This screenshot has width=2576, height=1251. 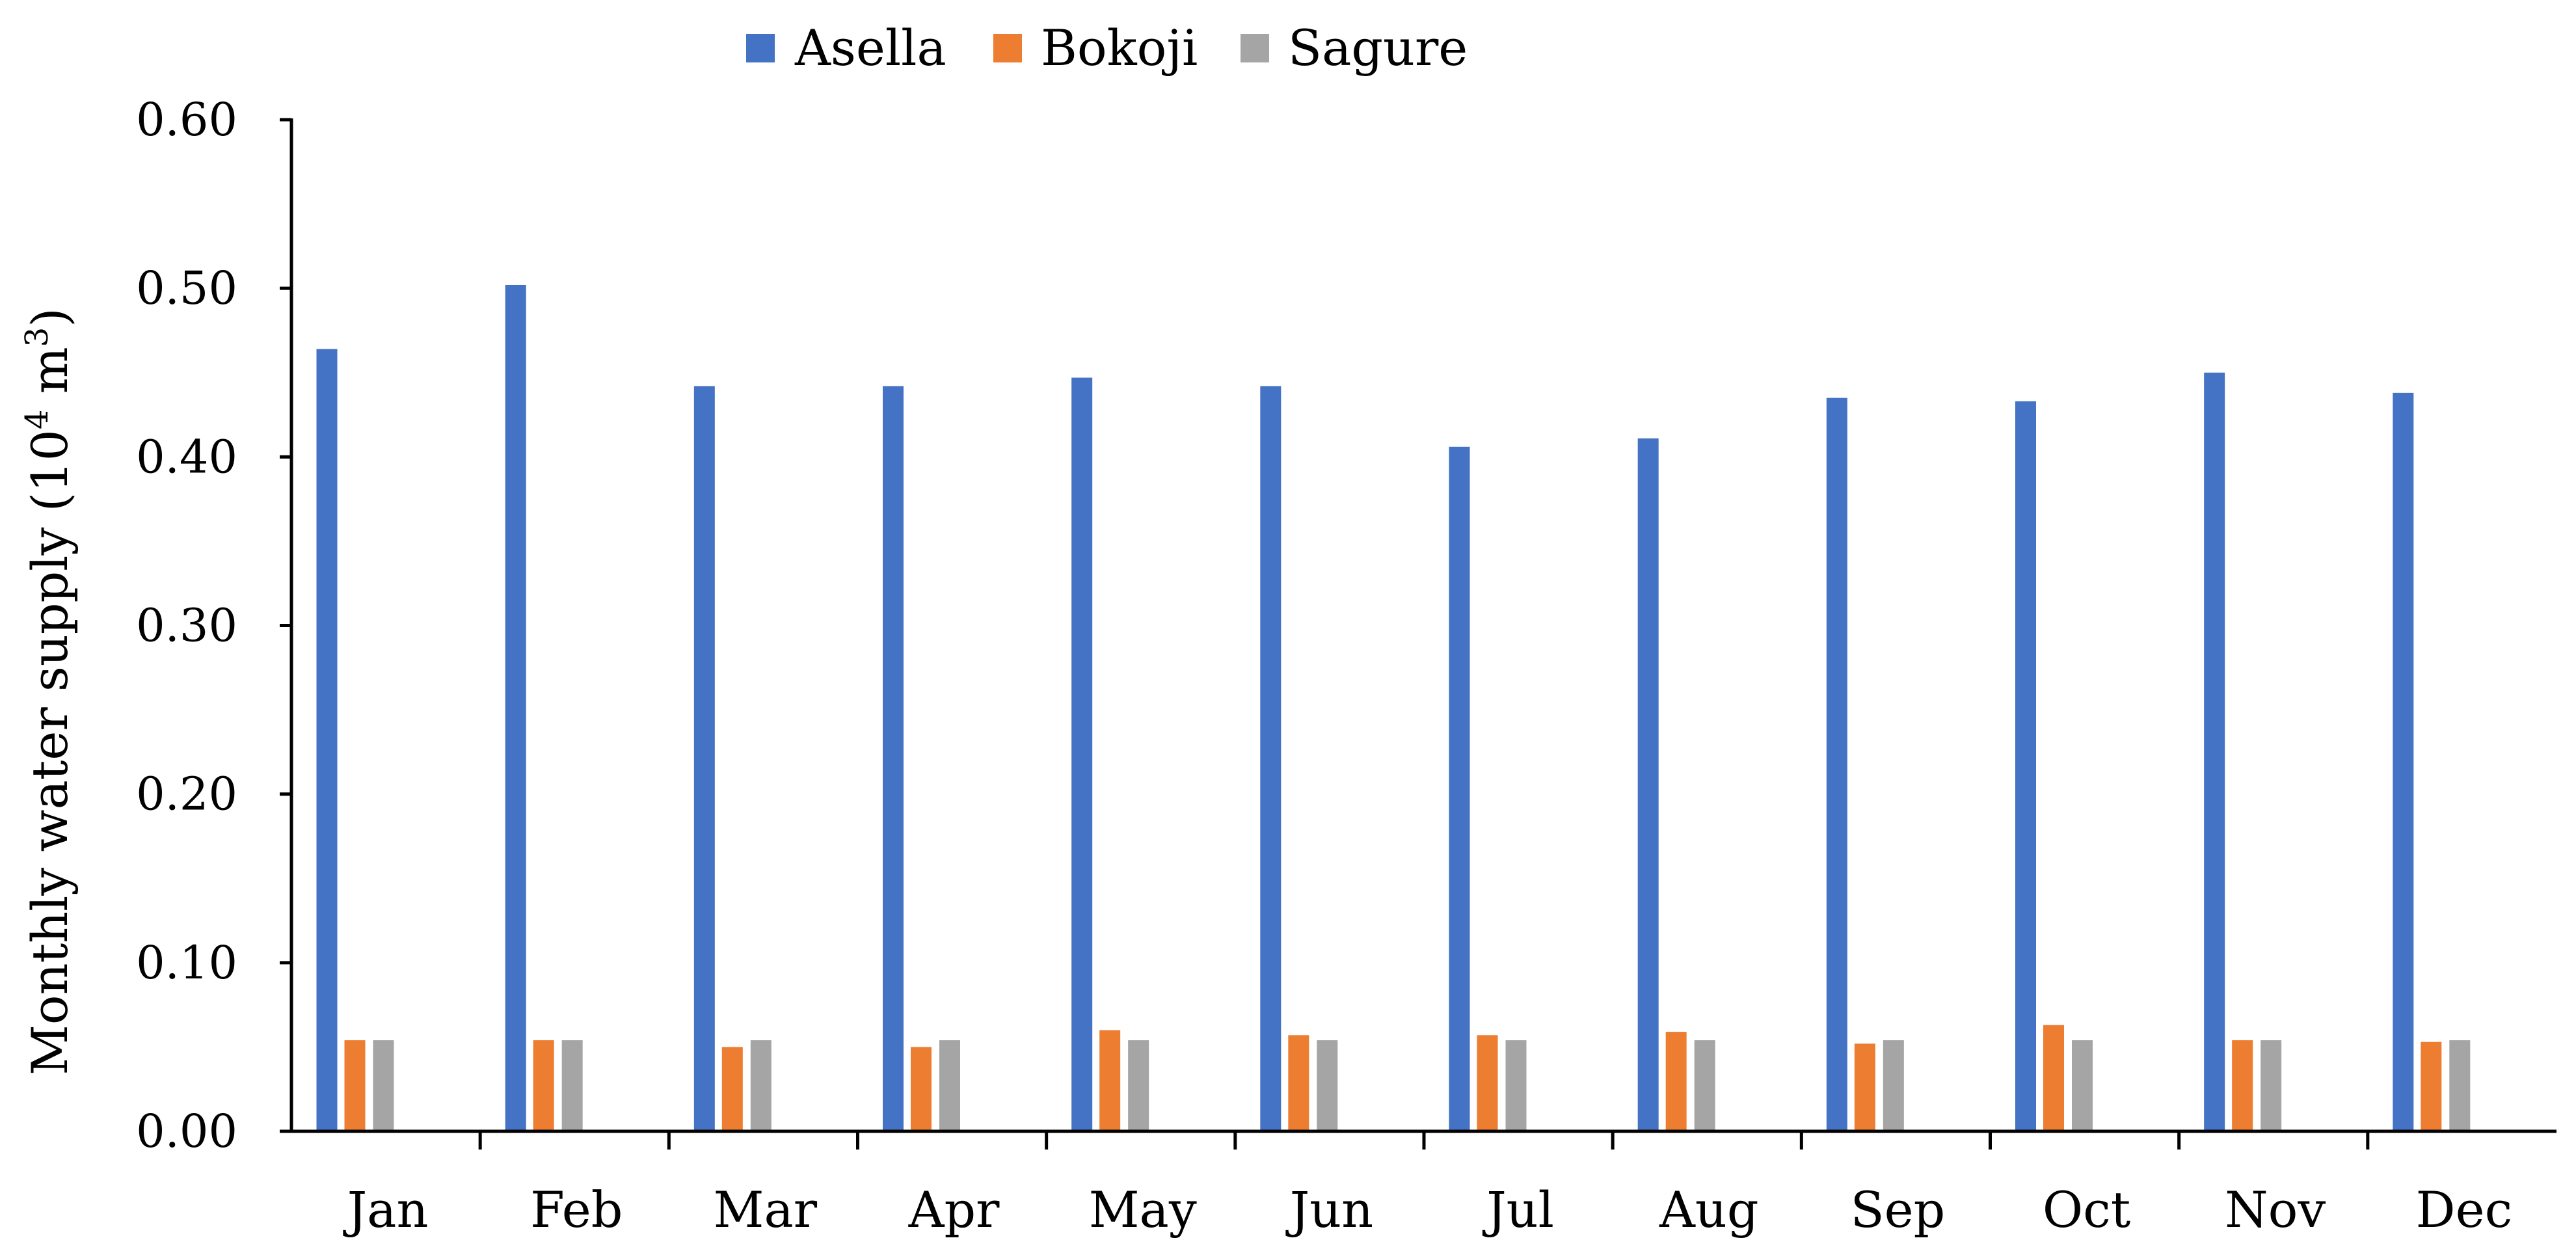 I want to click on x-tick-label-jun: Jun, so click(x=1329, y=1210).